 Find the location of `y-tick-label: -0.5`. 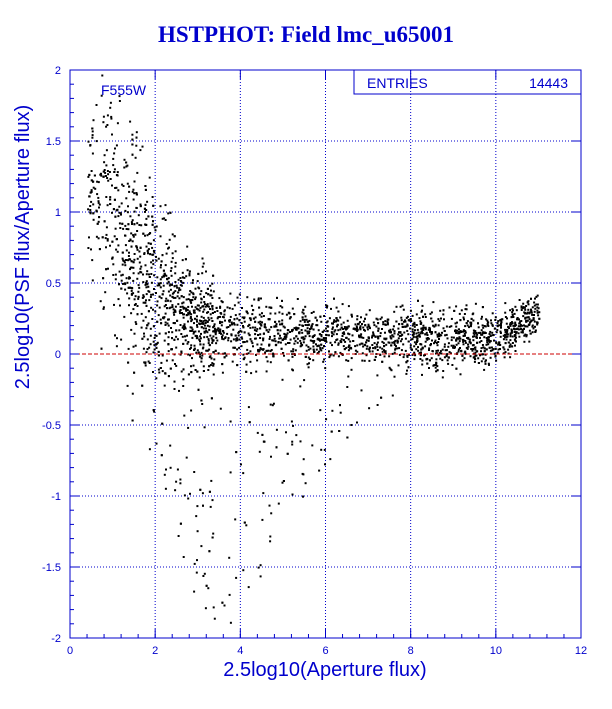

y-tick-label: -0.5 is located at coordinates (51, 426).